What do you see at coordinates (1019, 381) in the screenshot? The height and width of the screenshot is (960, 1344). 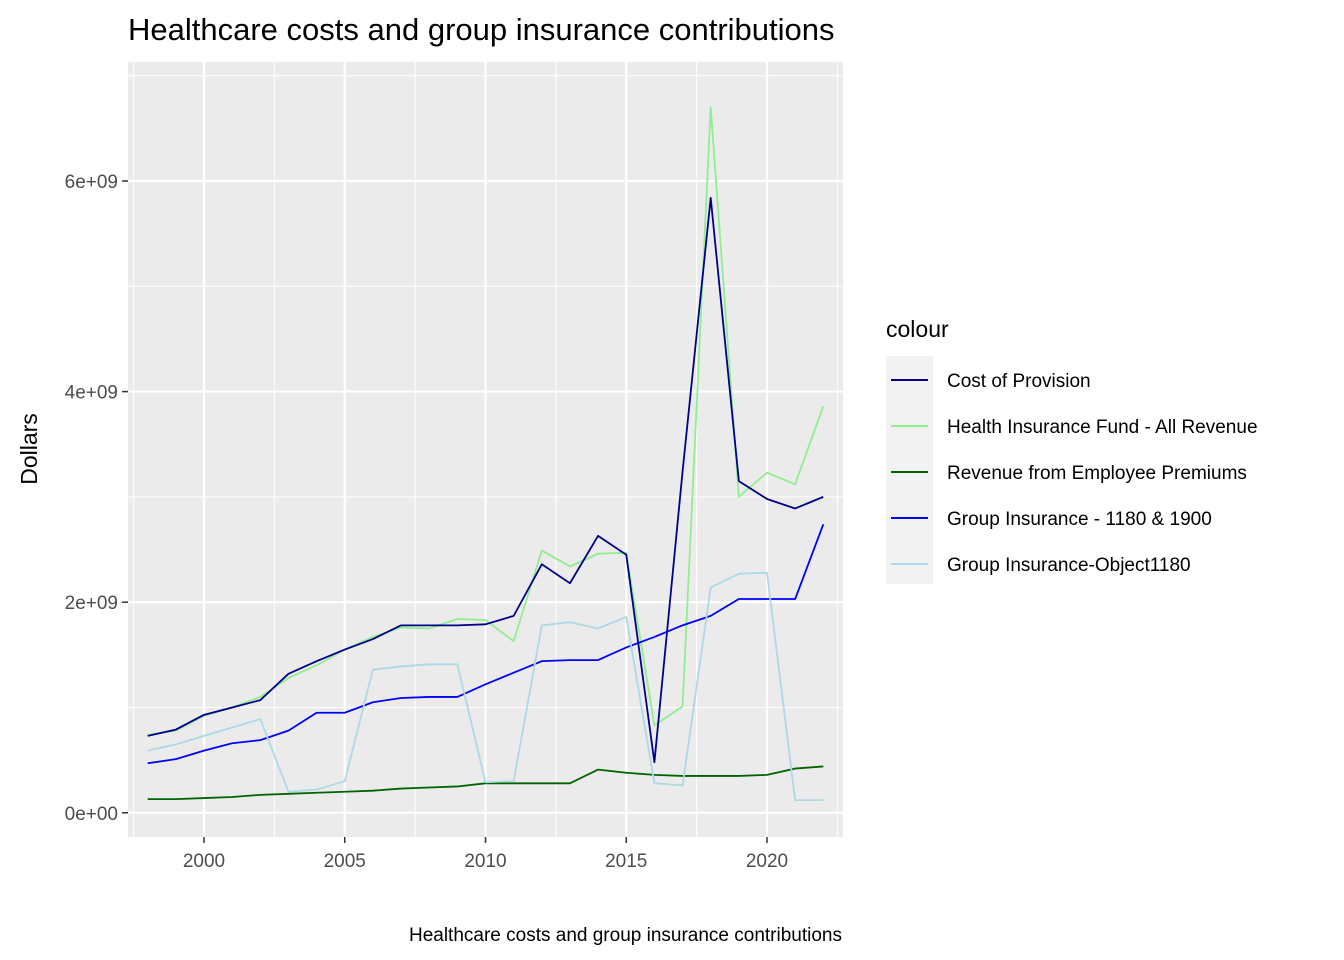 I see `legend-label: Cost of Provision` at bounding box center [1019, 381].